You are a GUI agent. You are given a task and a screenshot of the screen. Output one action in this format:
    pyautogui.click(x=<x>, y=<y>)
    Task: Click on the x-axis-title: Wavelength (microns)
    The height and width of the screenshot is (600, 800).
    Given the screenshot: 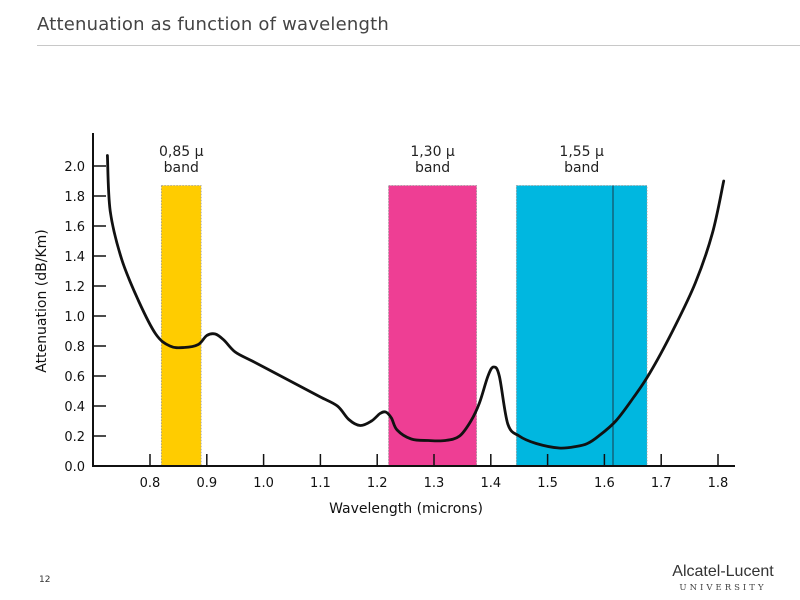 What is the action you would take?
    pyautogui.click(x=406, y=509)
    